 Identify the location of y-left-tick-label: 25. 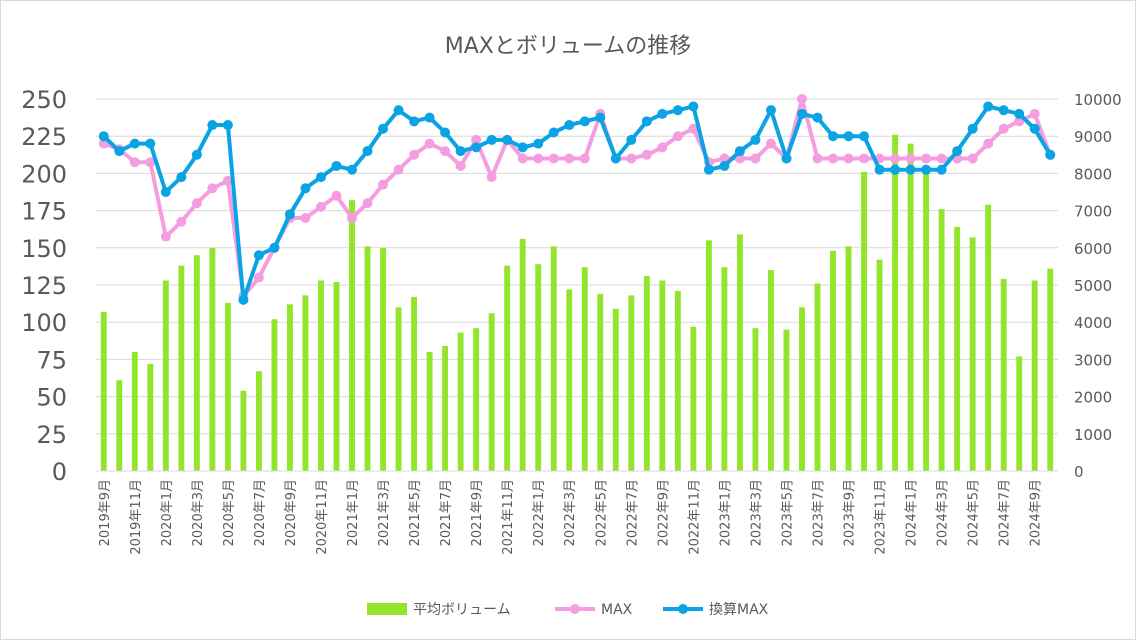
(51, 435).